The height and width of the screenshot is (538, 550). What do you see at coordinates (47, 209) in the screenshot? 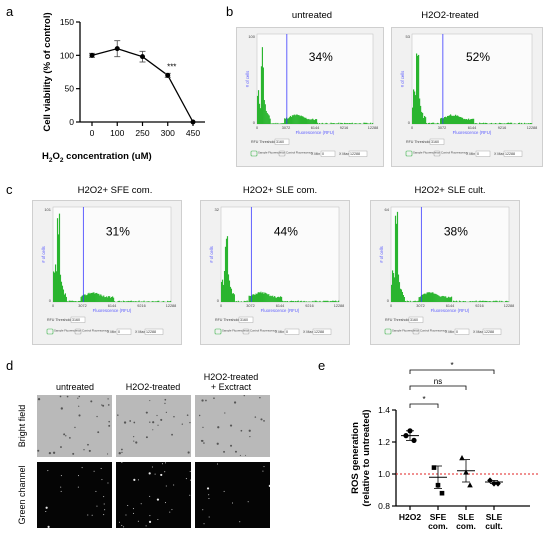
I see `y-max-tick: 101` at bounding box center [47, 209].